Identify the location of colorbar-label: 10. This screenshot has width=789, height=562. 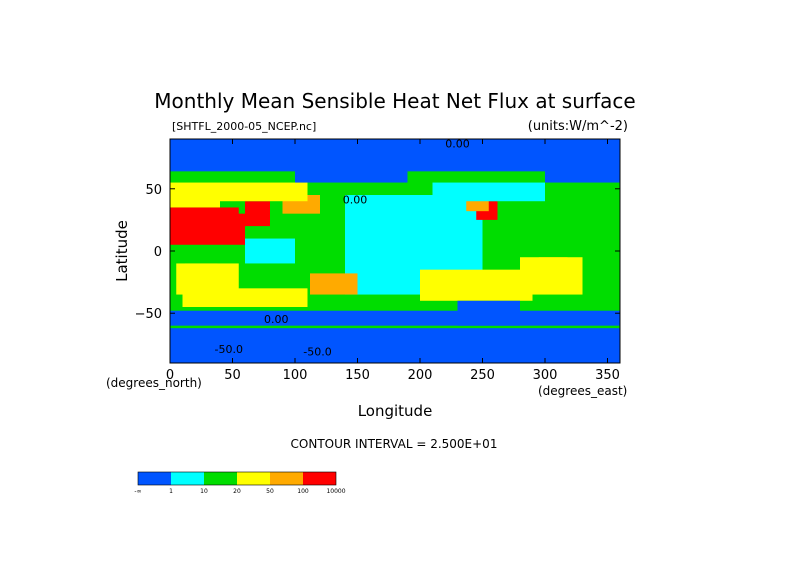
(204, 491).